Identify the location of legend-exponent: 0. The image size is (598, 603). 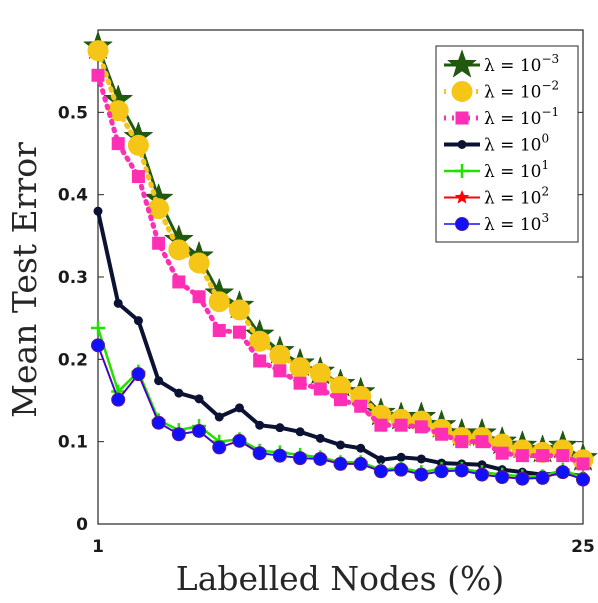
(545, 139).